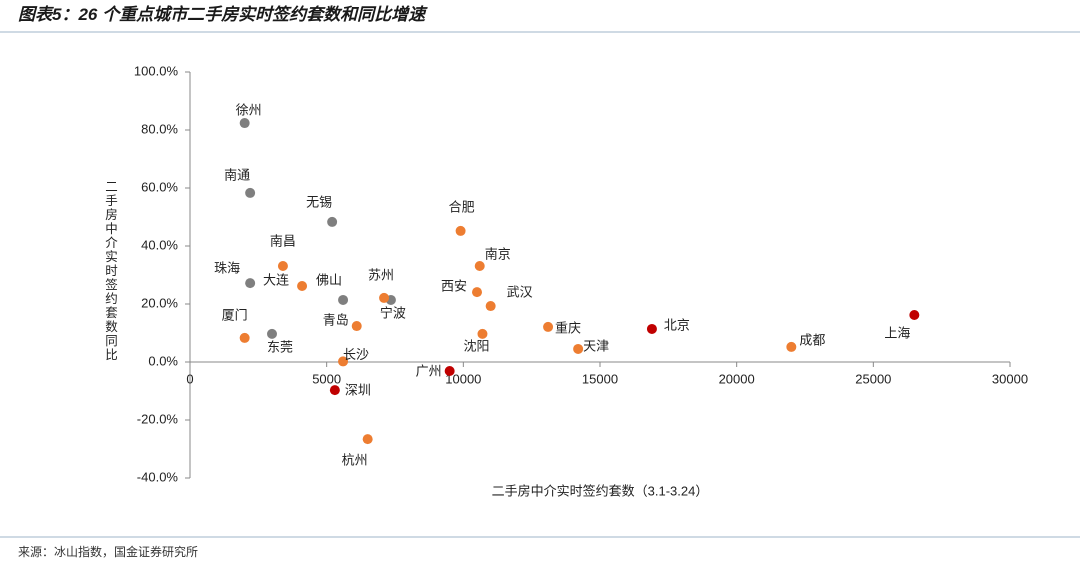 The width and height of the screenshot is (1080, 565). I want to click on x-tick-label: 0, so click(189, 378).